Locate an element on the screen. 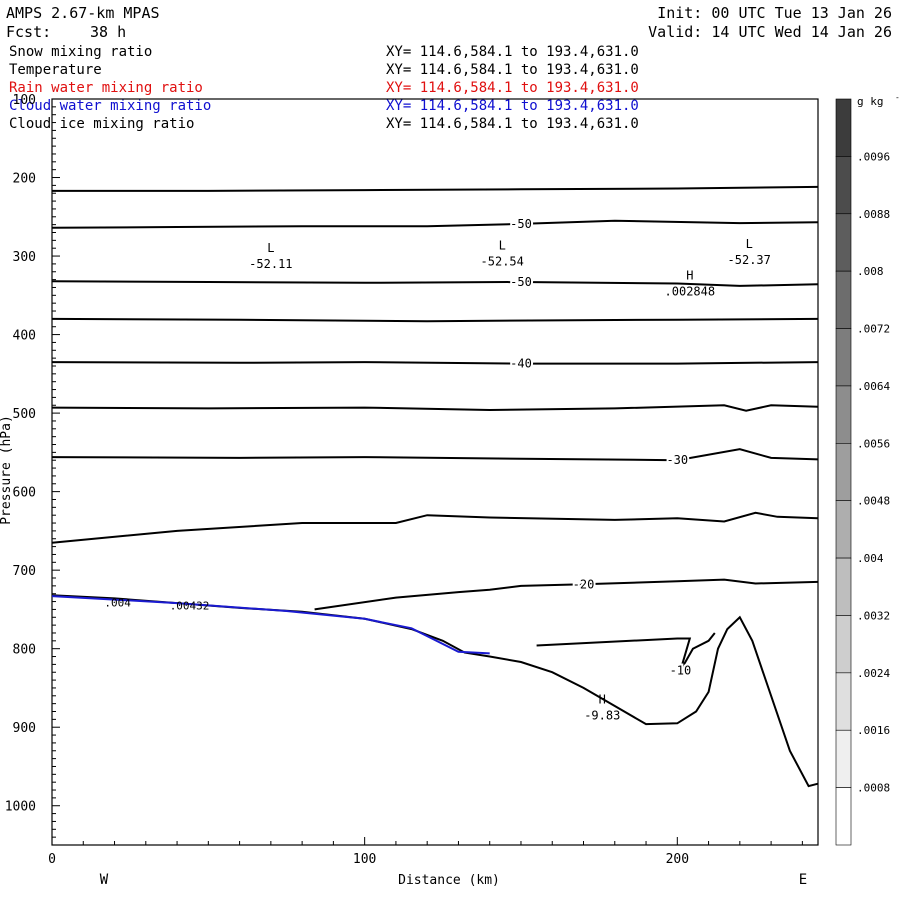 This screenshot has height=900, width=900. colorbar-label: .004 is located at coordinates (870, 558).